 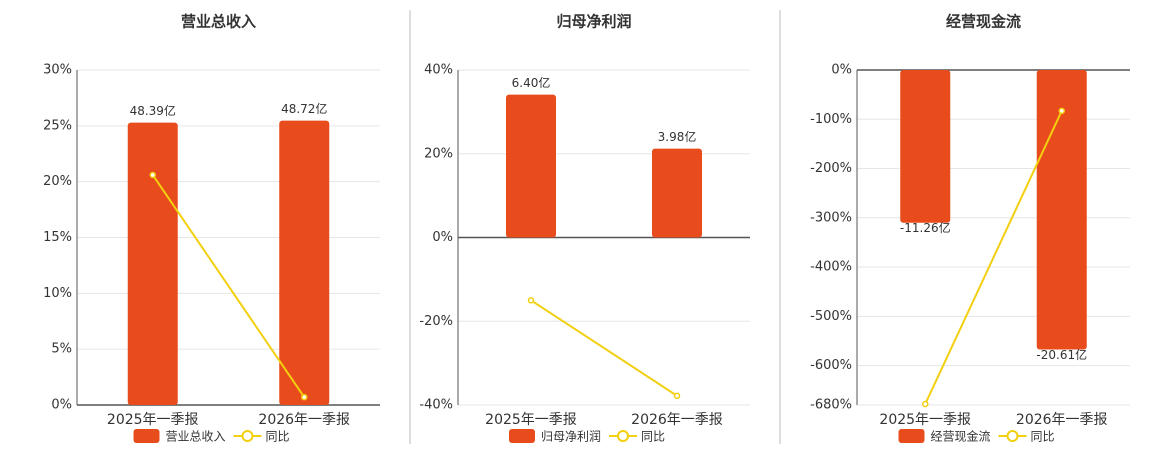 What do you see at coordinates (677, 136) in the screenshot?
I see `data-label: 3.98亿` at bounding box center [677, 136].